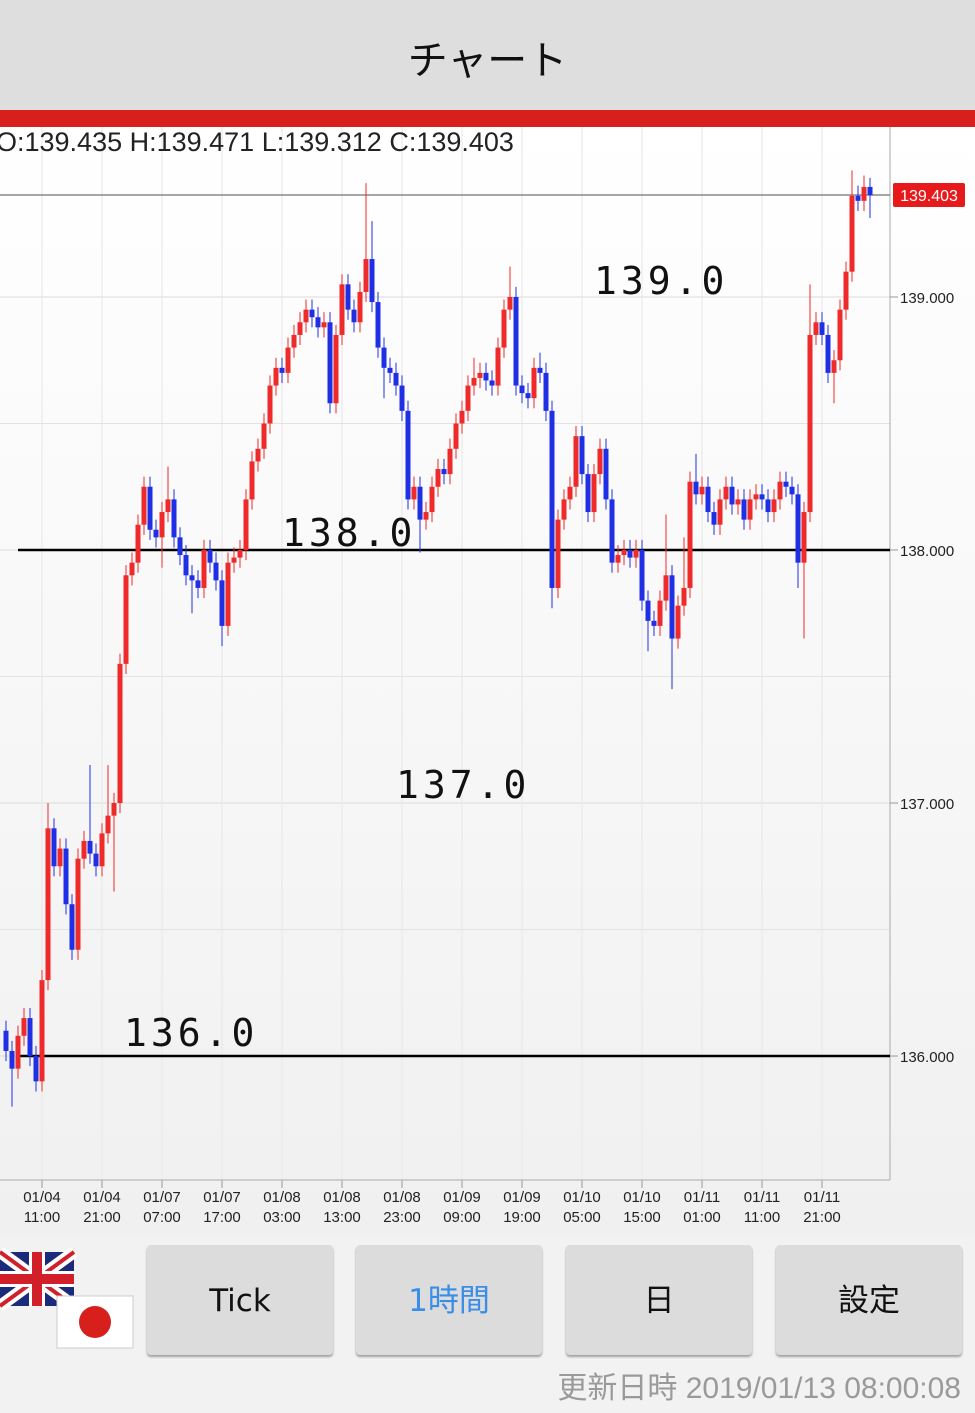  What do you see at coordinates (929, 196) in the screenshot?
I see `last-price-label: 139.403` at bounding box center [929, 196].